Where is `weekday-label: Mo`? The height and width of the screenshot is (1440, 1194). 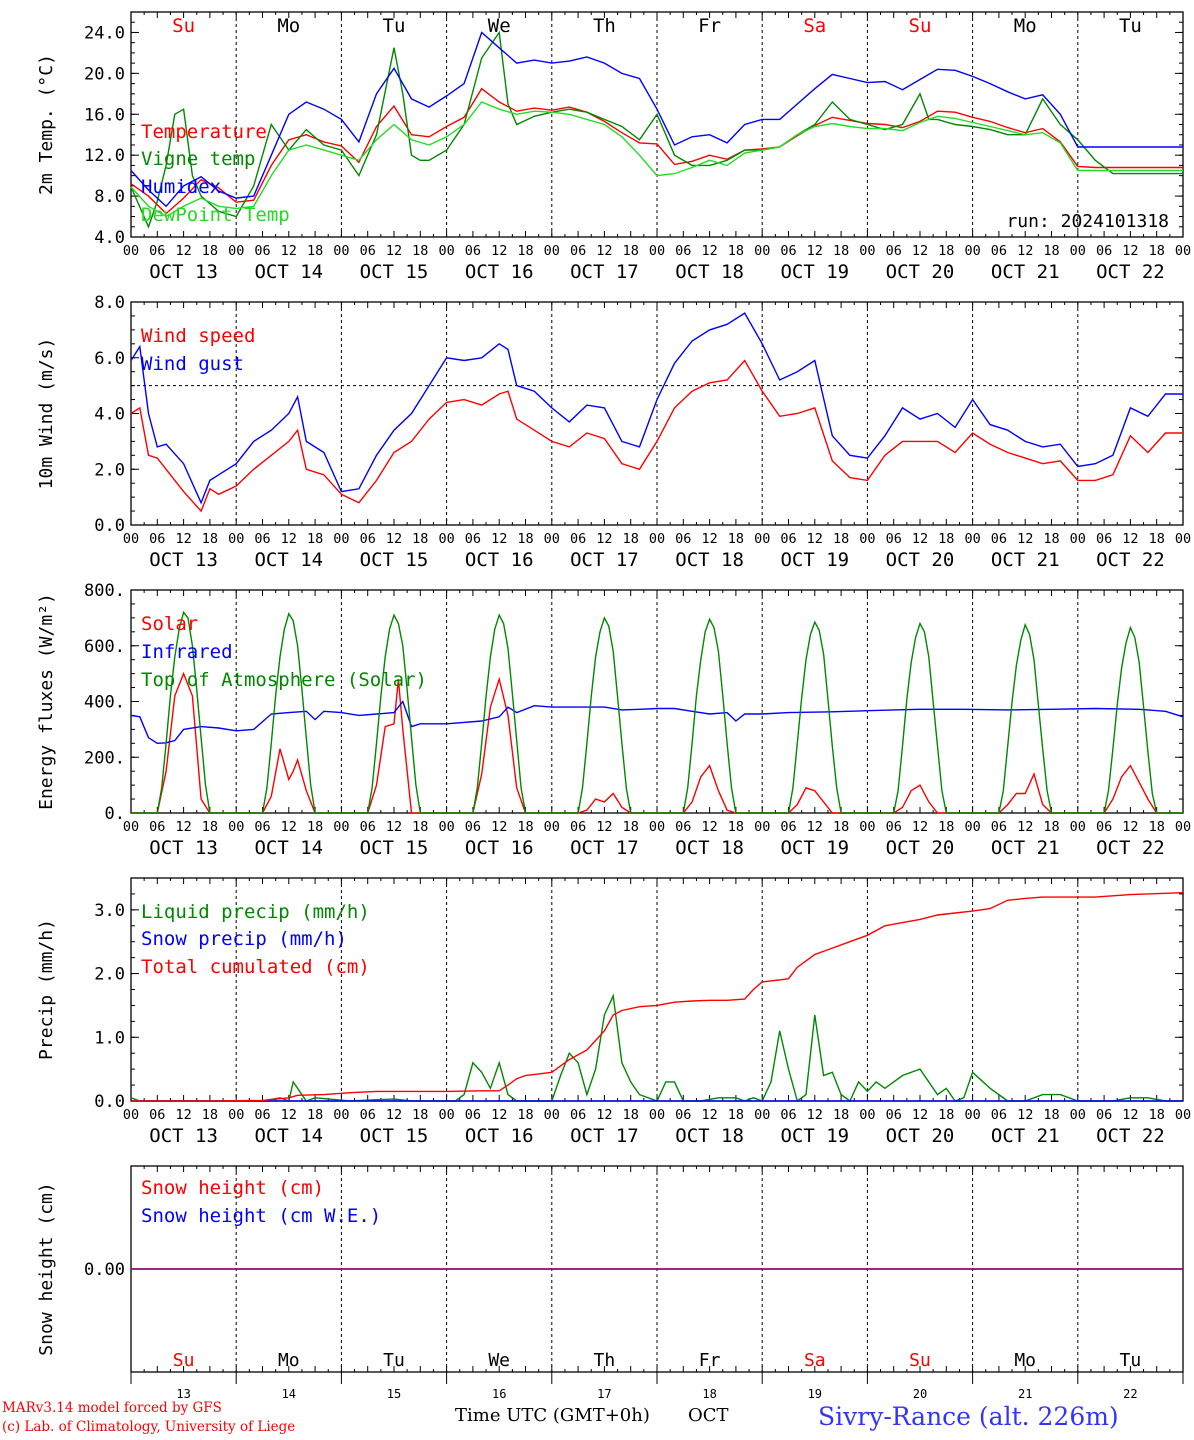 weekday-label: Mo is located at coordinates (288, 26).